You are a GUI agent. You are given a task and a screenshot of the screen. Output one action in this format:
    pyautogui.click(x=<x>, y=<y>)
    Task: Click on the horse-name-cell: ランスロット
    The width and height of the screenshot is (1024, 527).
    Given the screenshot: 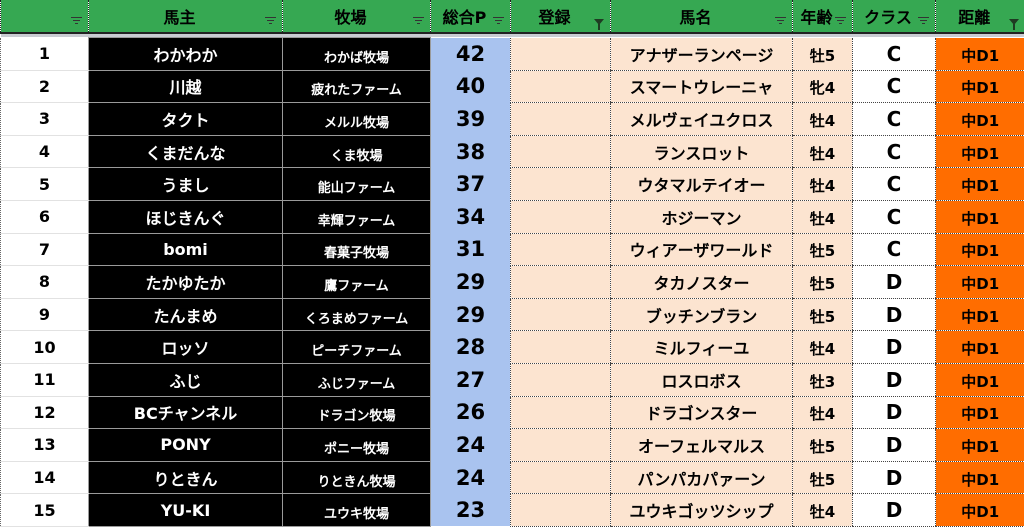 What is the action you would take?
    pyautogui.click(x=701, y=152)
    